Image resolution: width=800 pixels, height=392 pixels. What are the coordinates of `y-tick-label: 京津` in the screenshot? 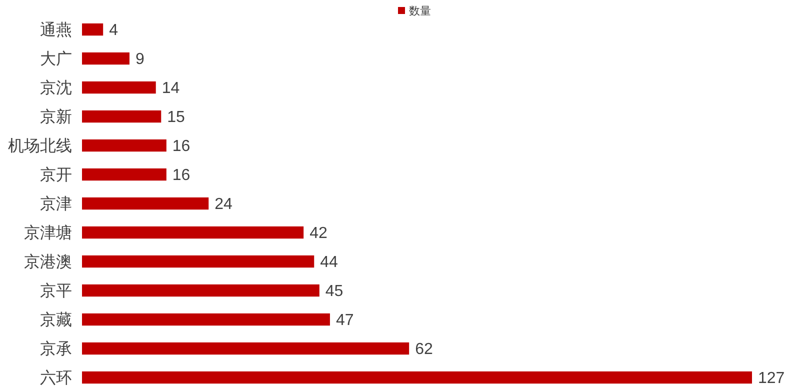 It's located at (56, 204).